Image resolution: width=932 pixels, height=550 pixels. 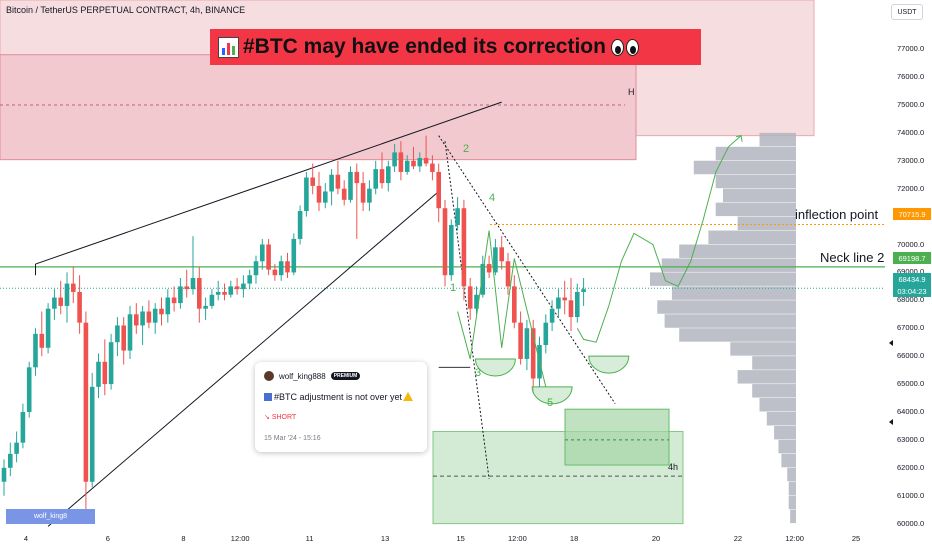 What do you see at coordinates (907, 12) in the screenshot?
I see `currency-button: USDT` at bounding box center [907, 12].